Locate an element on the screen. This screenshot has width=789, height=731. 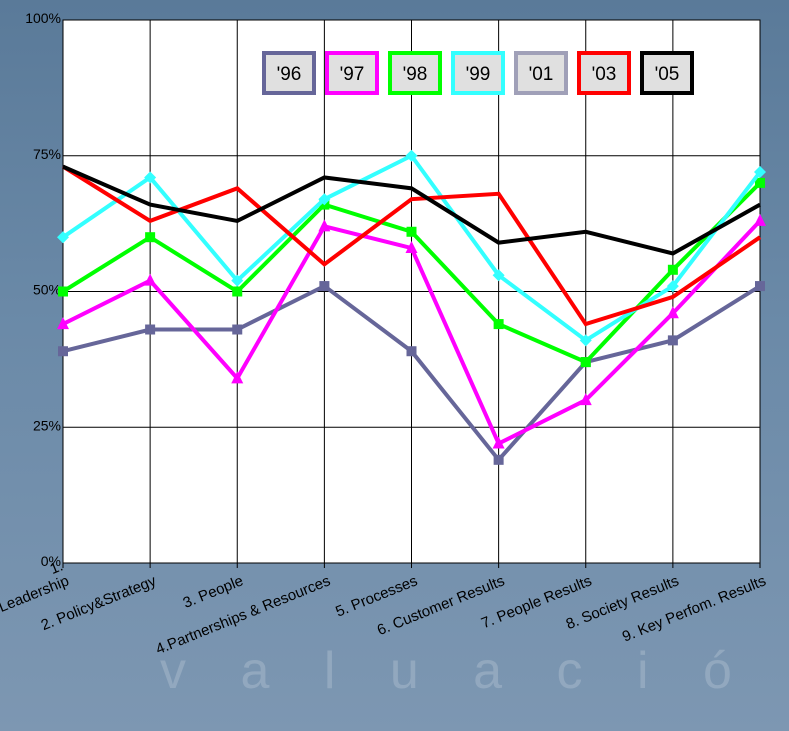
legend-label: '03 is located at coordinates (604, 74).